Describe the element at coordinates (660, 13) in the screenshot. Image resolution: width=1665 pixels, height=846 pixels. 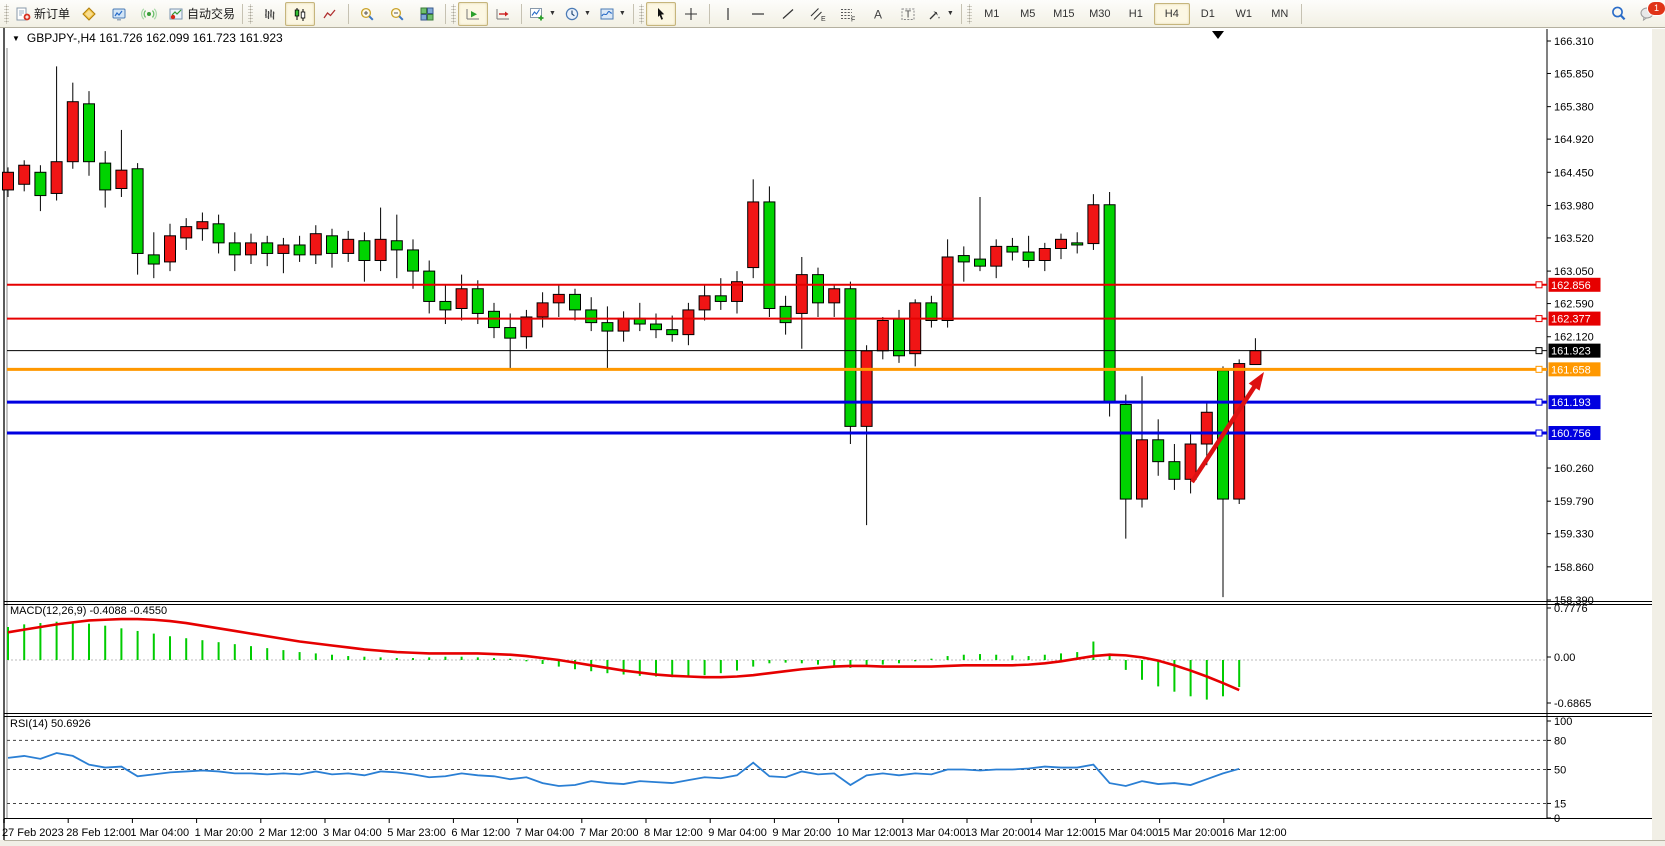
I see `cursor-button` at that location.